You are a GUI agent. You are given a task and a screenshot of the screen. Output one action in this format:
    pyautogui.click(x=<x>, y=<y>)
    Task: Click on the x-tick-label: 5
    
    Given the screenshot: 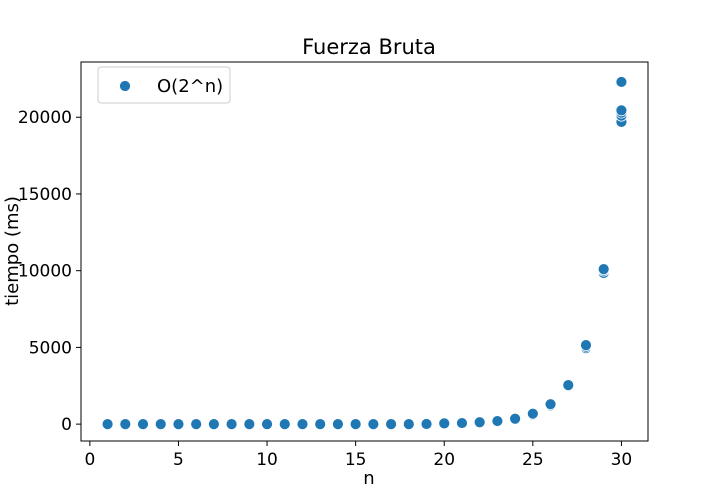 What is the action you would take?
    pyautogui.click(x=178, y=460)
    